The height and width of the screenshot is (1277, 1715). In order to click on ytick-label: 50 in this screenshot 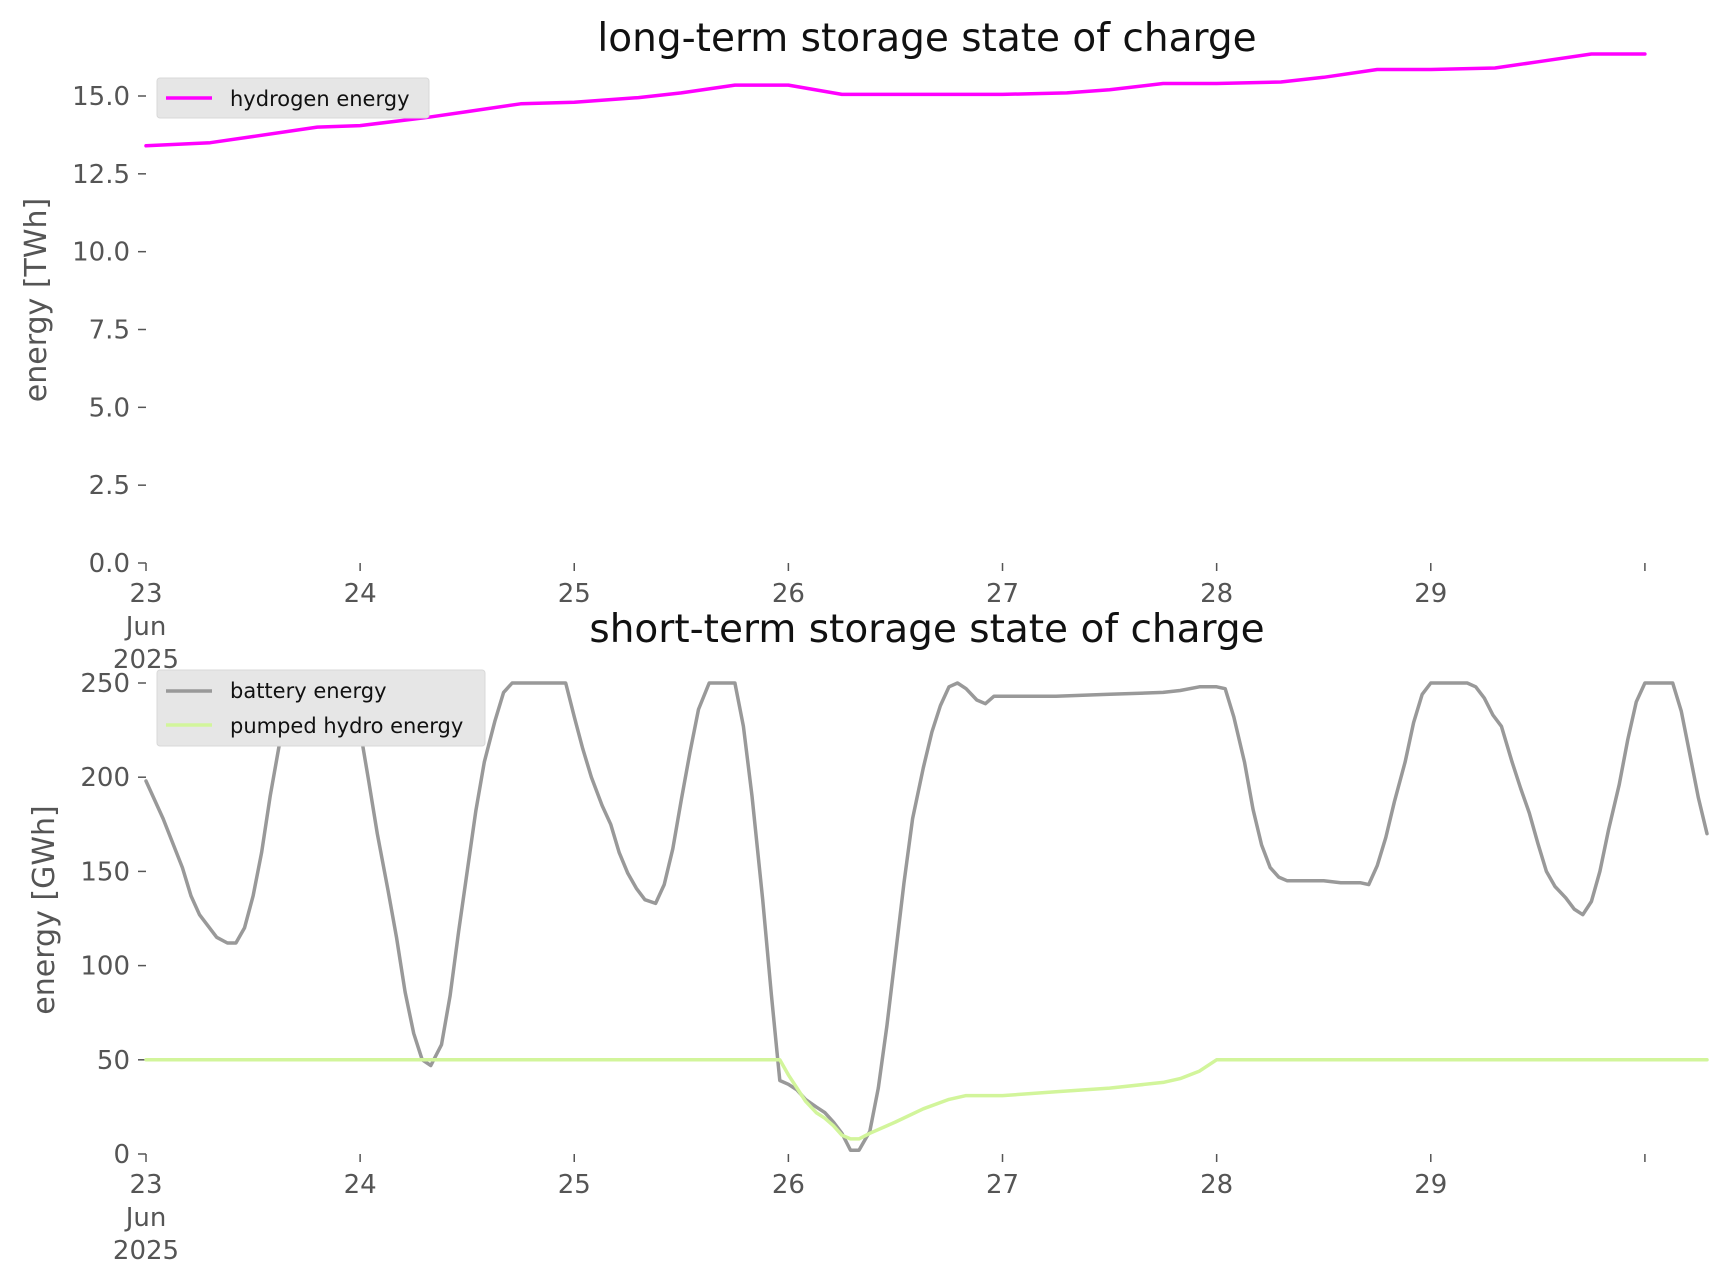, I will do `click(113, 1061)`.